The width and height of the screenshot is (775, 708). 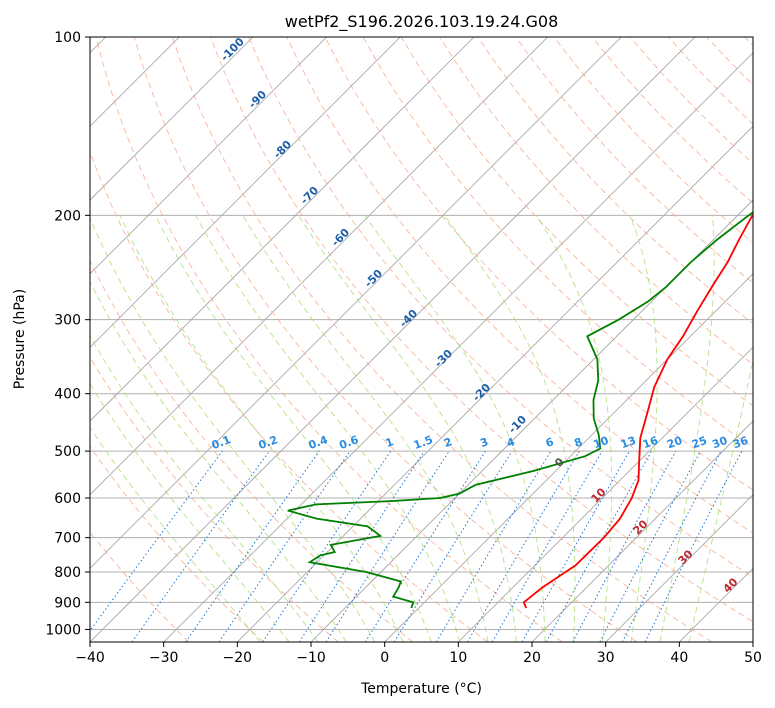 What do you see at coordinates (349, 442) in the screenshot?
I see `mixing-ratio-inline-label: 0.6` at bounding box center [349, 442].